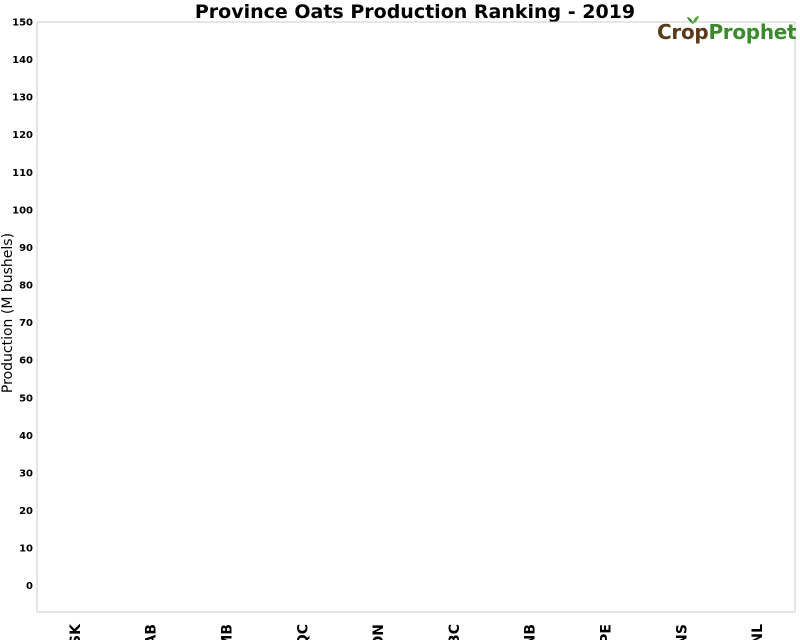 This screenshot has width=800, height=640. I want to click on y-tick-labels: 0 10 20 30 40 50 60 70 80 90 100 110 120 130 140 150, so click(22, 305).